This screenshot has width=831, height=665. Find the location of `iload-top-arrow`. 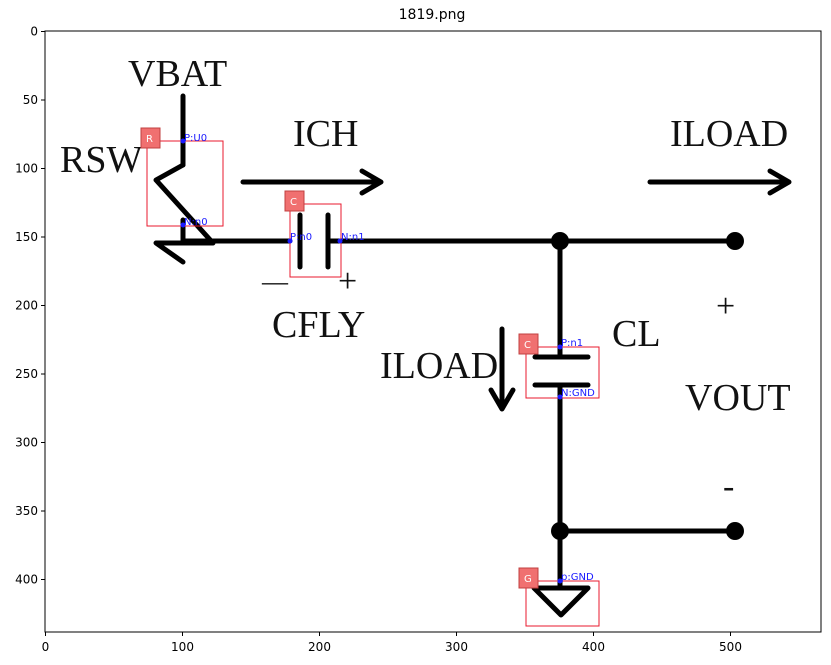

iload-top-arrow is located at coordinates (719, 182).